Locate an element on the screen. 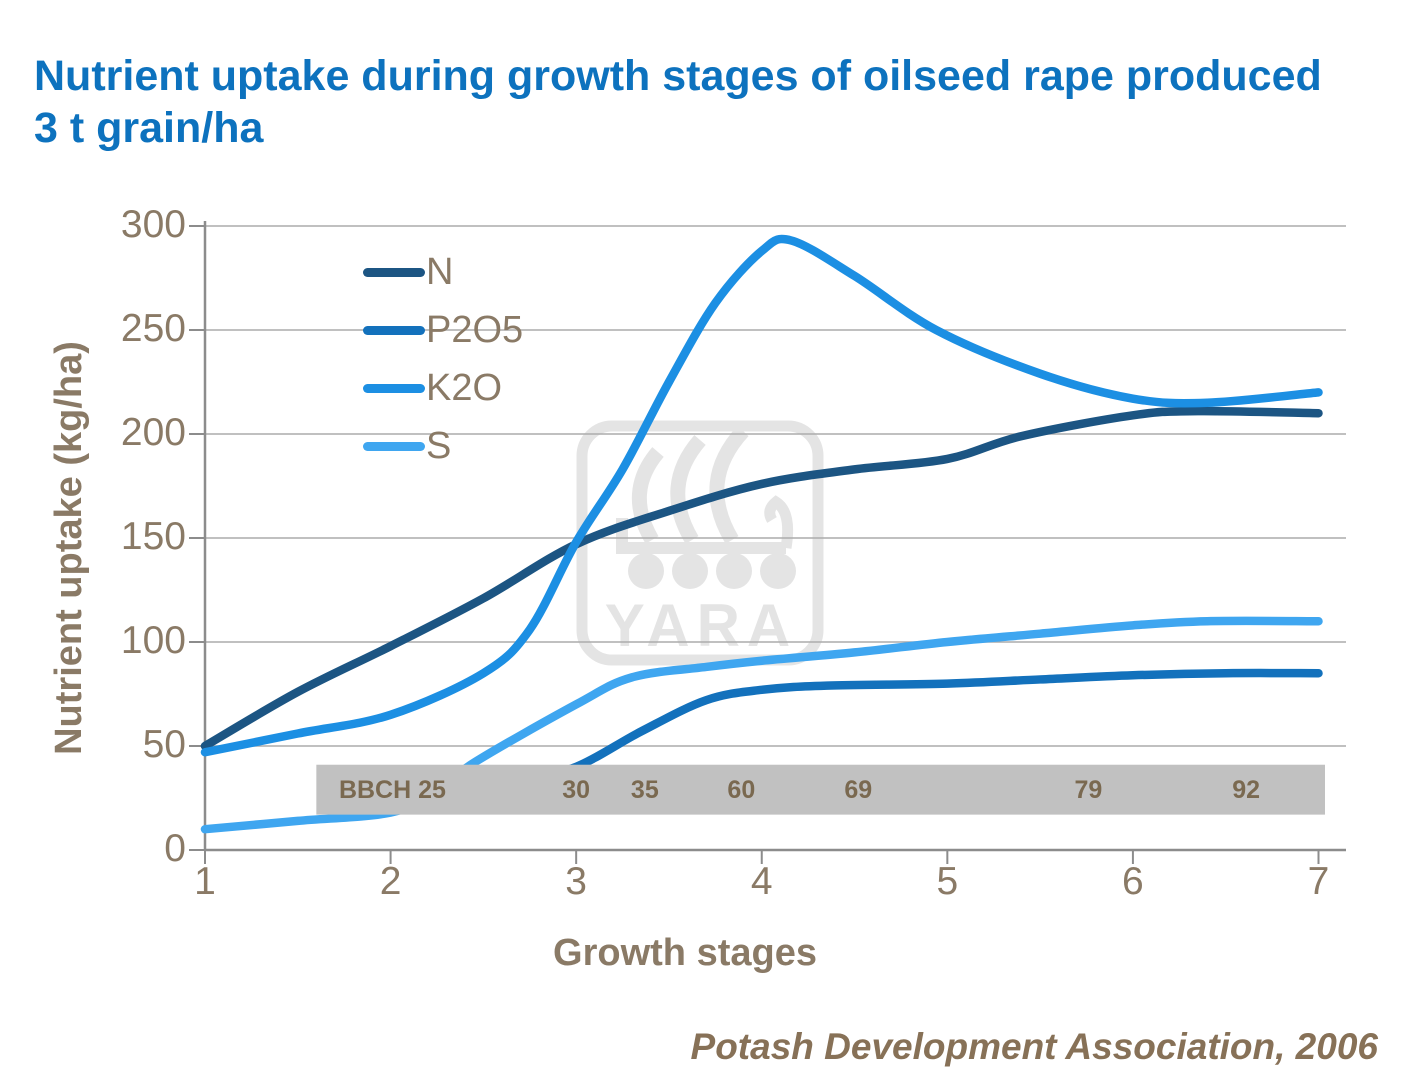  bbch-stage-label: 30 is located at coordinates (576, 790).